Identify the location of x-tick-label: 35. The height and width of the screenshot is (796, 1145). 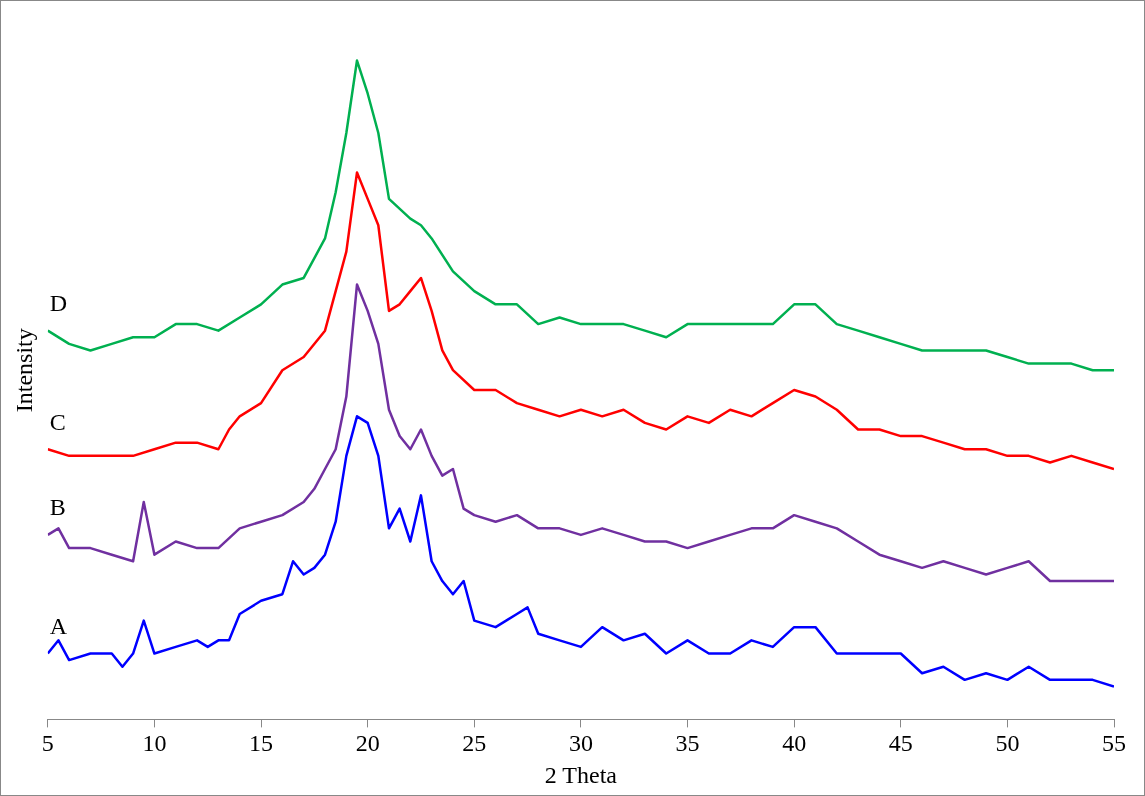
(687, 743).